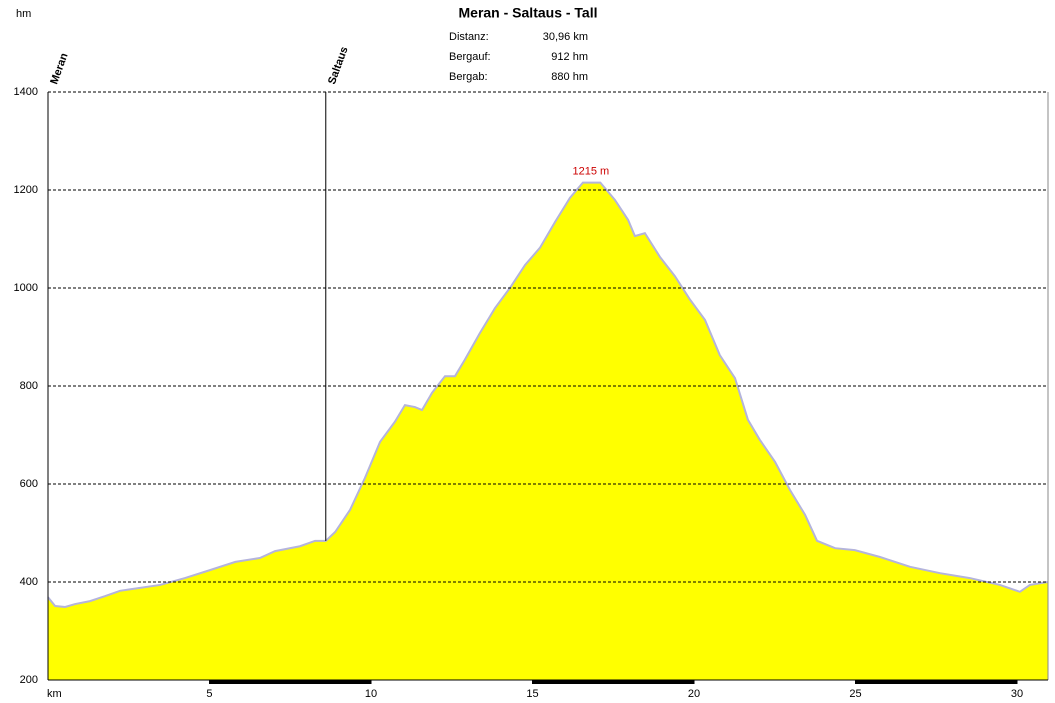  Describe the element at coordinates (59, 68) in the screenshot. I see `waypoint-label: Meran` at that location.